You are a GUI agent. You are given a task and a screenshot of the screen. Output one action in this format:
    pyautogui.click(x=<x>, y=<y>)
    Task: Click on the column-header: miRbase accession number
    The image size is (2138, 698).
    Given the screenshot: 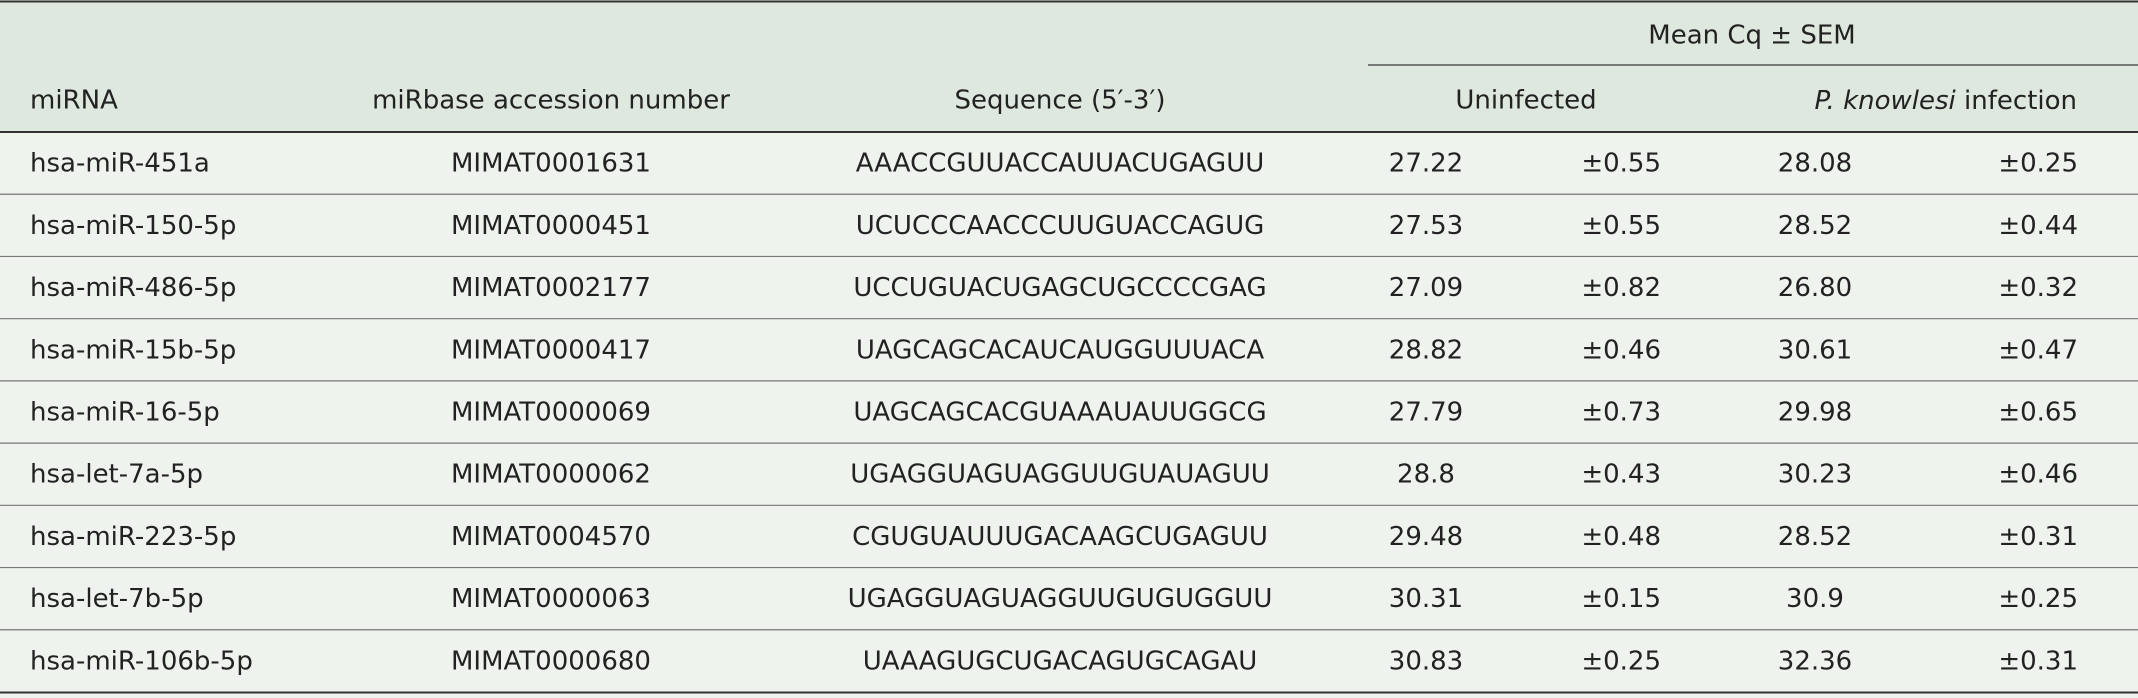 What is the action you would take?
    pyautogui.click(x=551, y=101)
    